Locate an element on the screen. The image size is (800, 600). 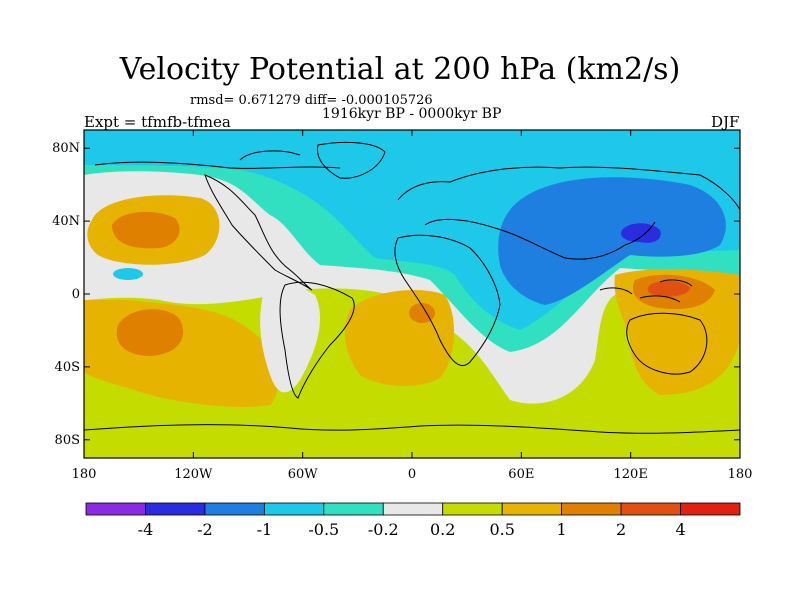
lon-tick-label: 120E is located at coordinates (631, 474).